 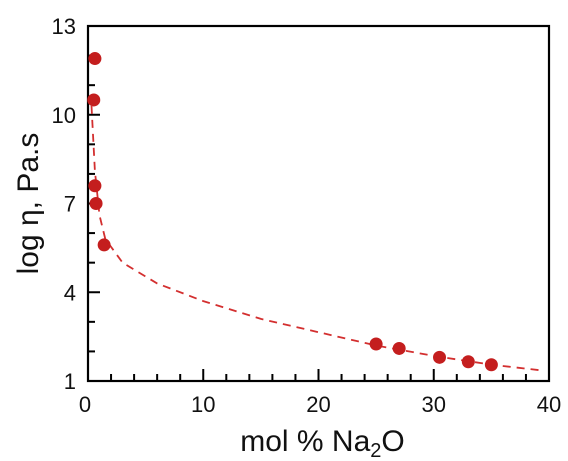 I want to click on x-axis-ticks, so click(x=318, y=375).